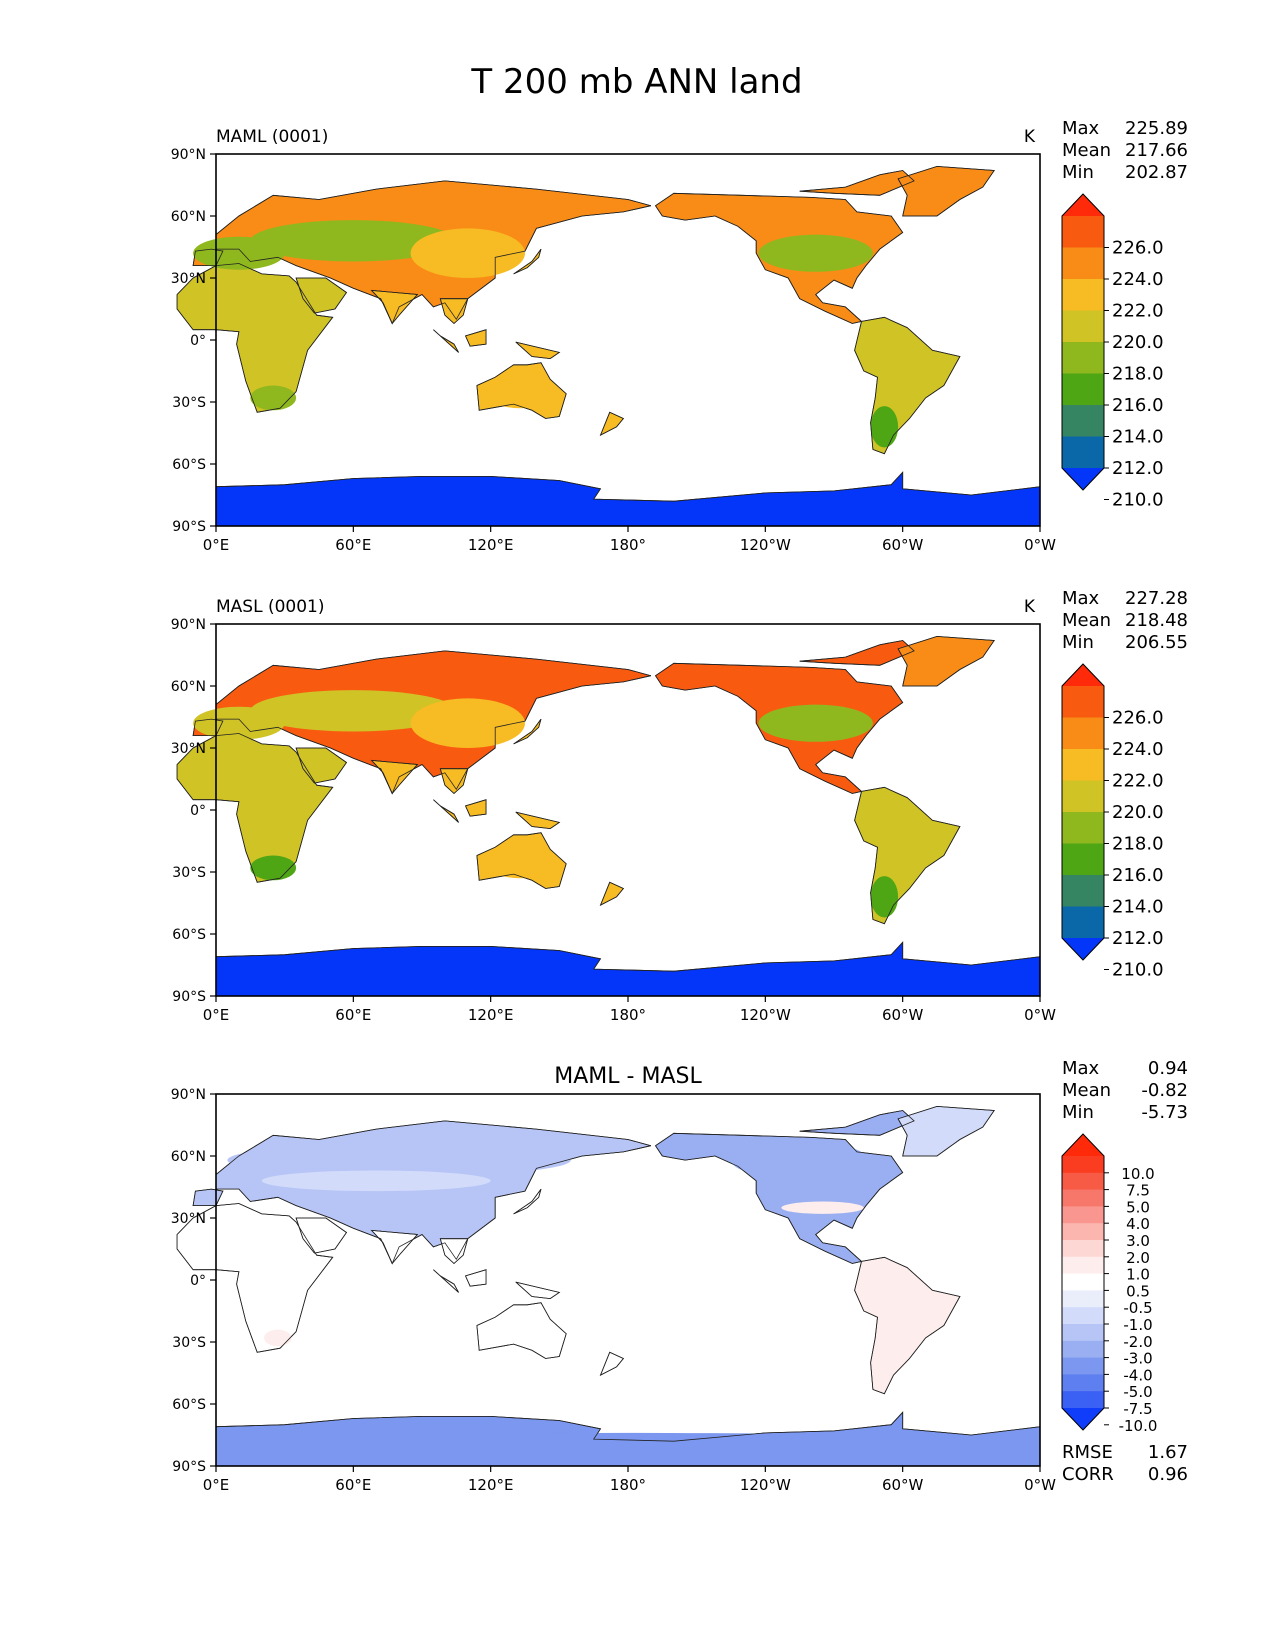 The image size is (1275, 1650). I want to click on colorbar-label: 210.0, so click(1138, 970).